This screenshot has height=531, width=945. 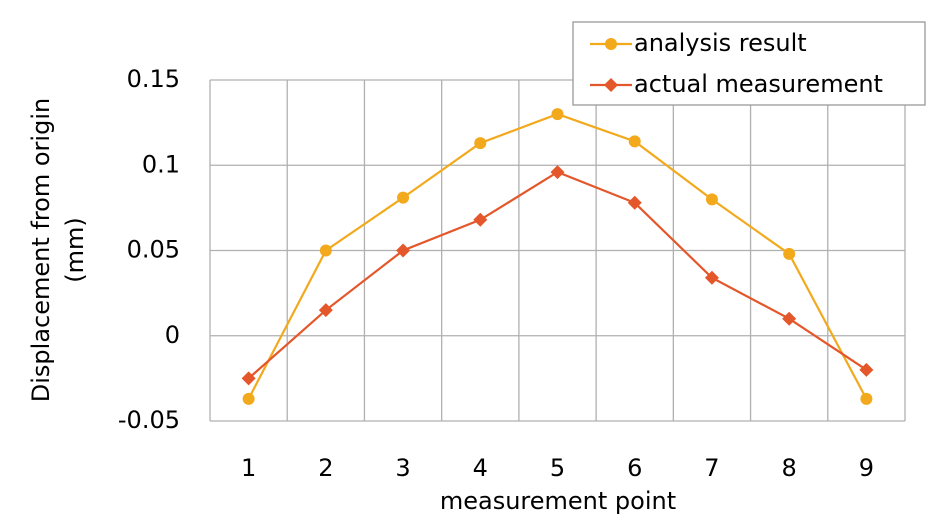 What do you see at coordinates (58, 250) in the screenshot?
I see `y-axis-title: Displacement from origin (mm)` at bounding box center [58, 250].